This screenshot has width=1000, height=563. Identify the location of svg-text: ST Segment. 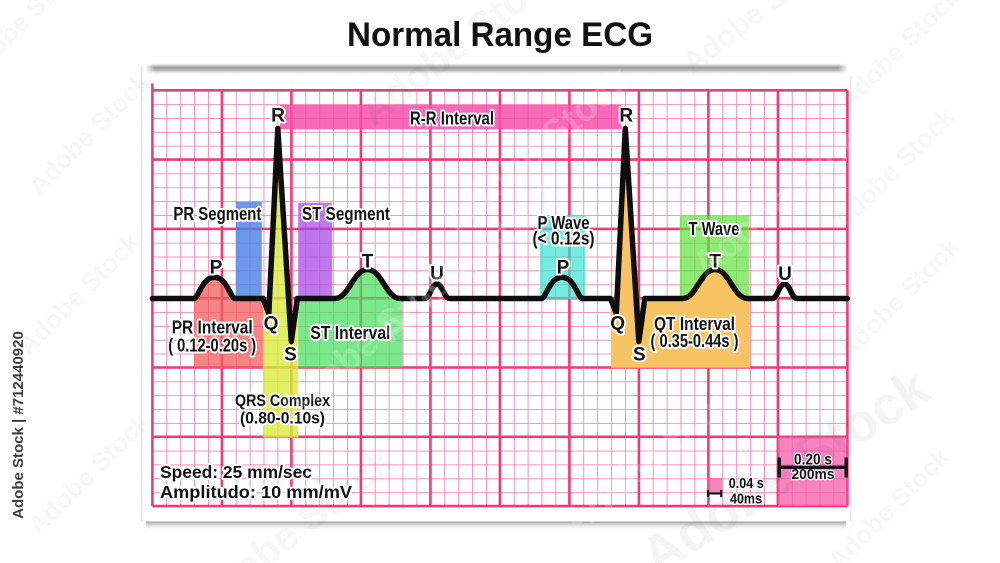
(346, 214).